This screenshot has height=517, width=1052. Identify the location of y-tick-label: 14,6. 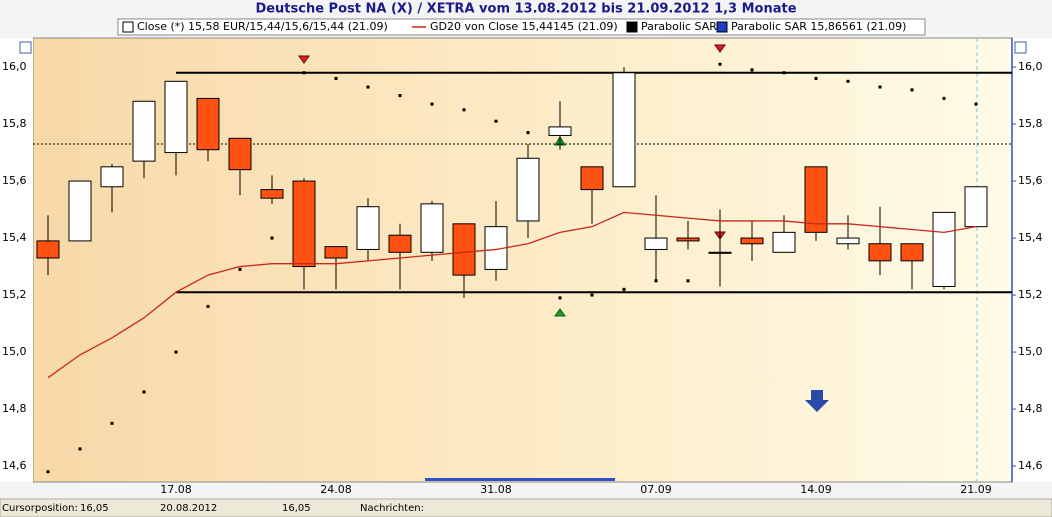
(1030, 465).